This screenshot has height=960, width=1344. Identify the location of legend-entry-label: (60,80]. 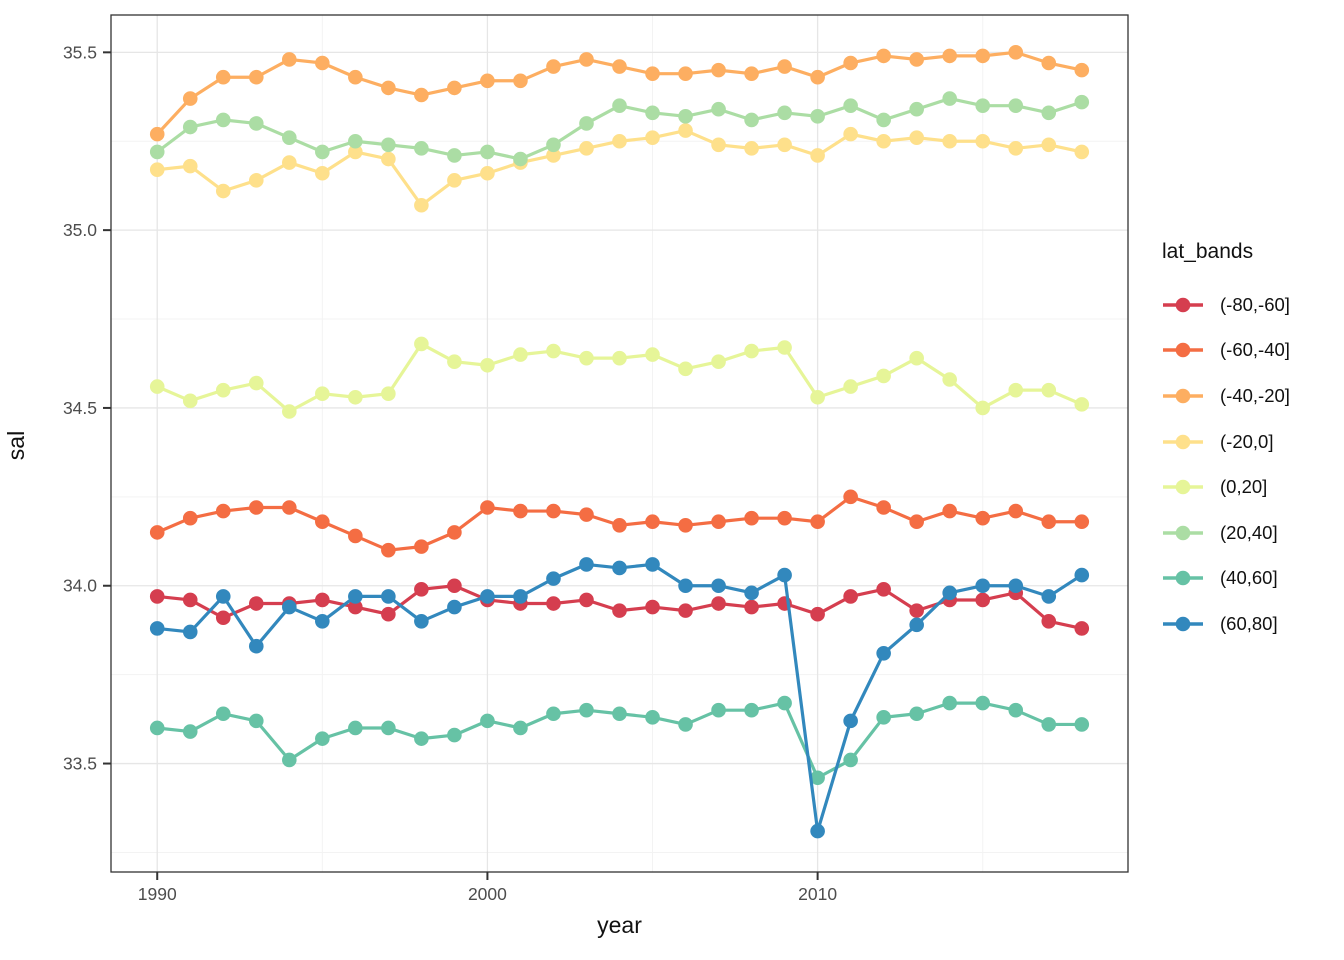
(1249, 623).